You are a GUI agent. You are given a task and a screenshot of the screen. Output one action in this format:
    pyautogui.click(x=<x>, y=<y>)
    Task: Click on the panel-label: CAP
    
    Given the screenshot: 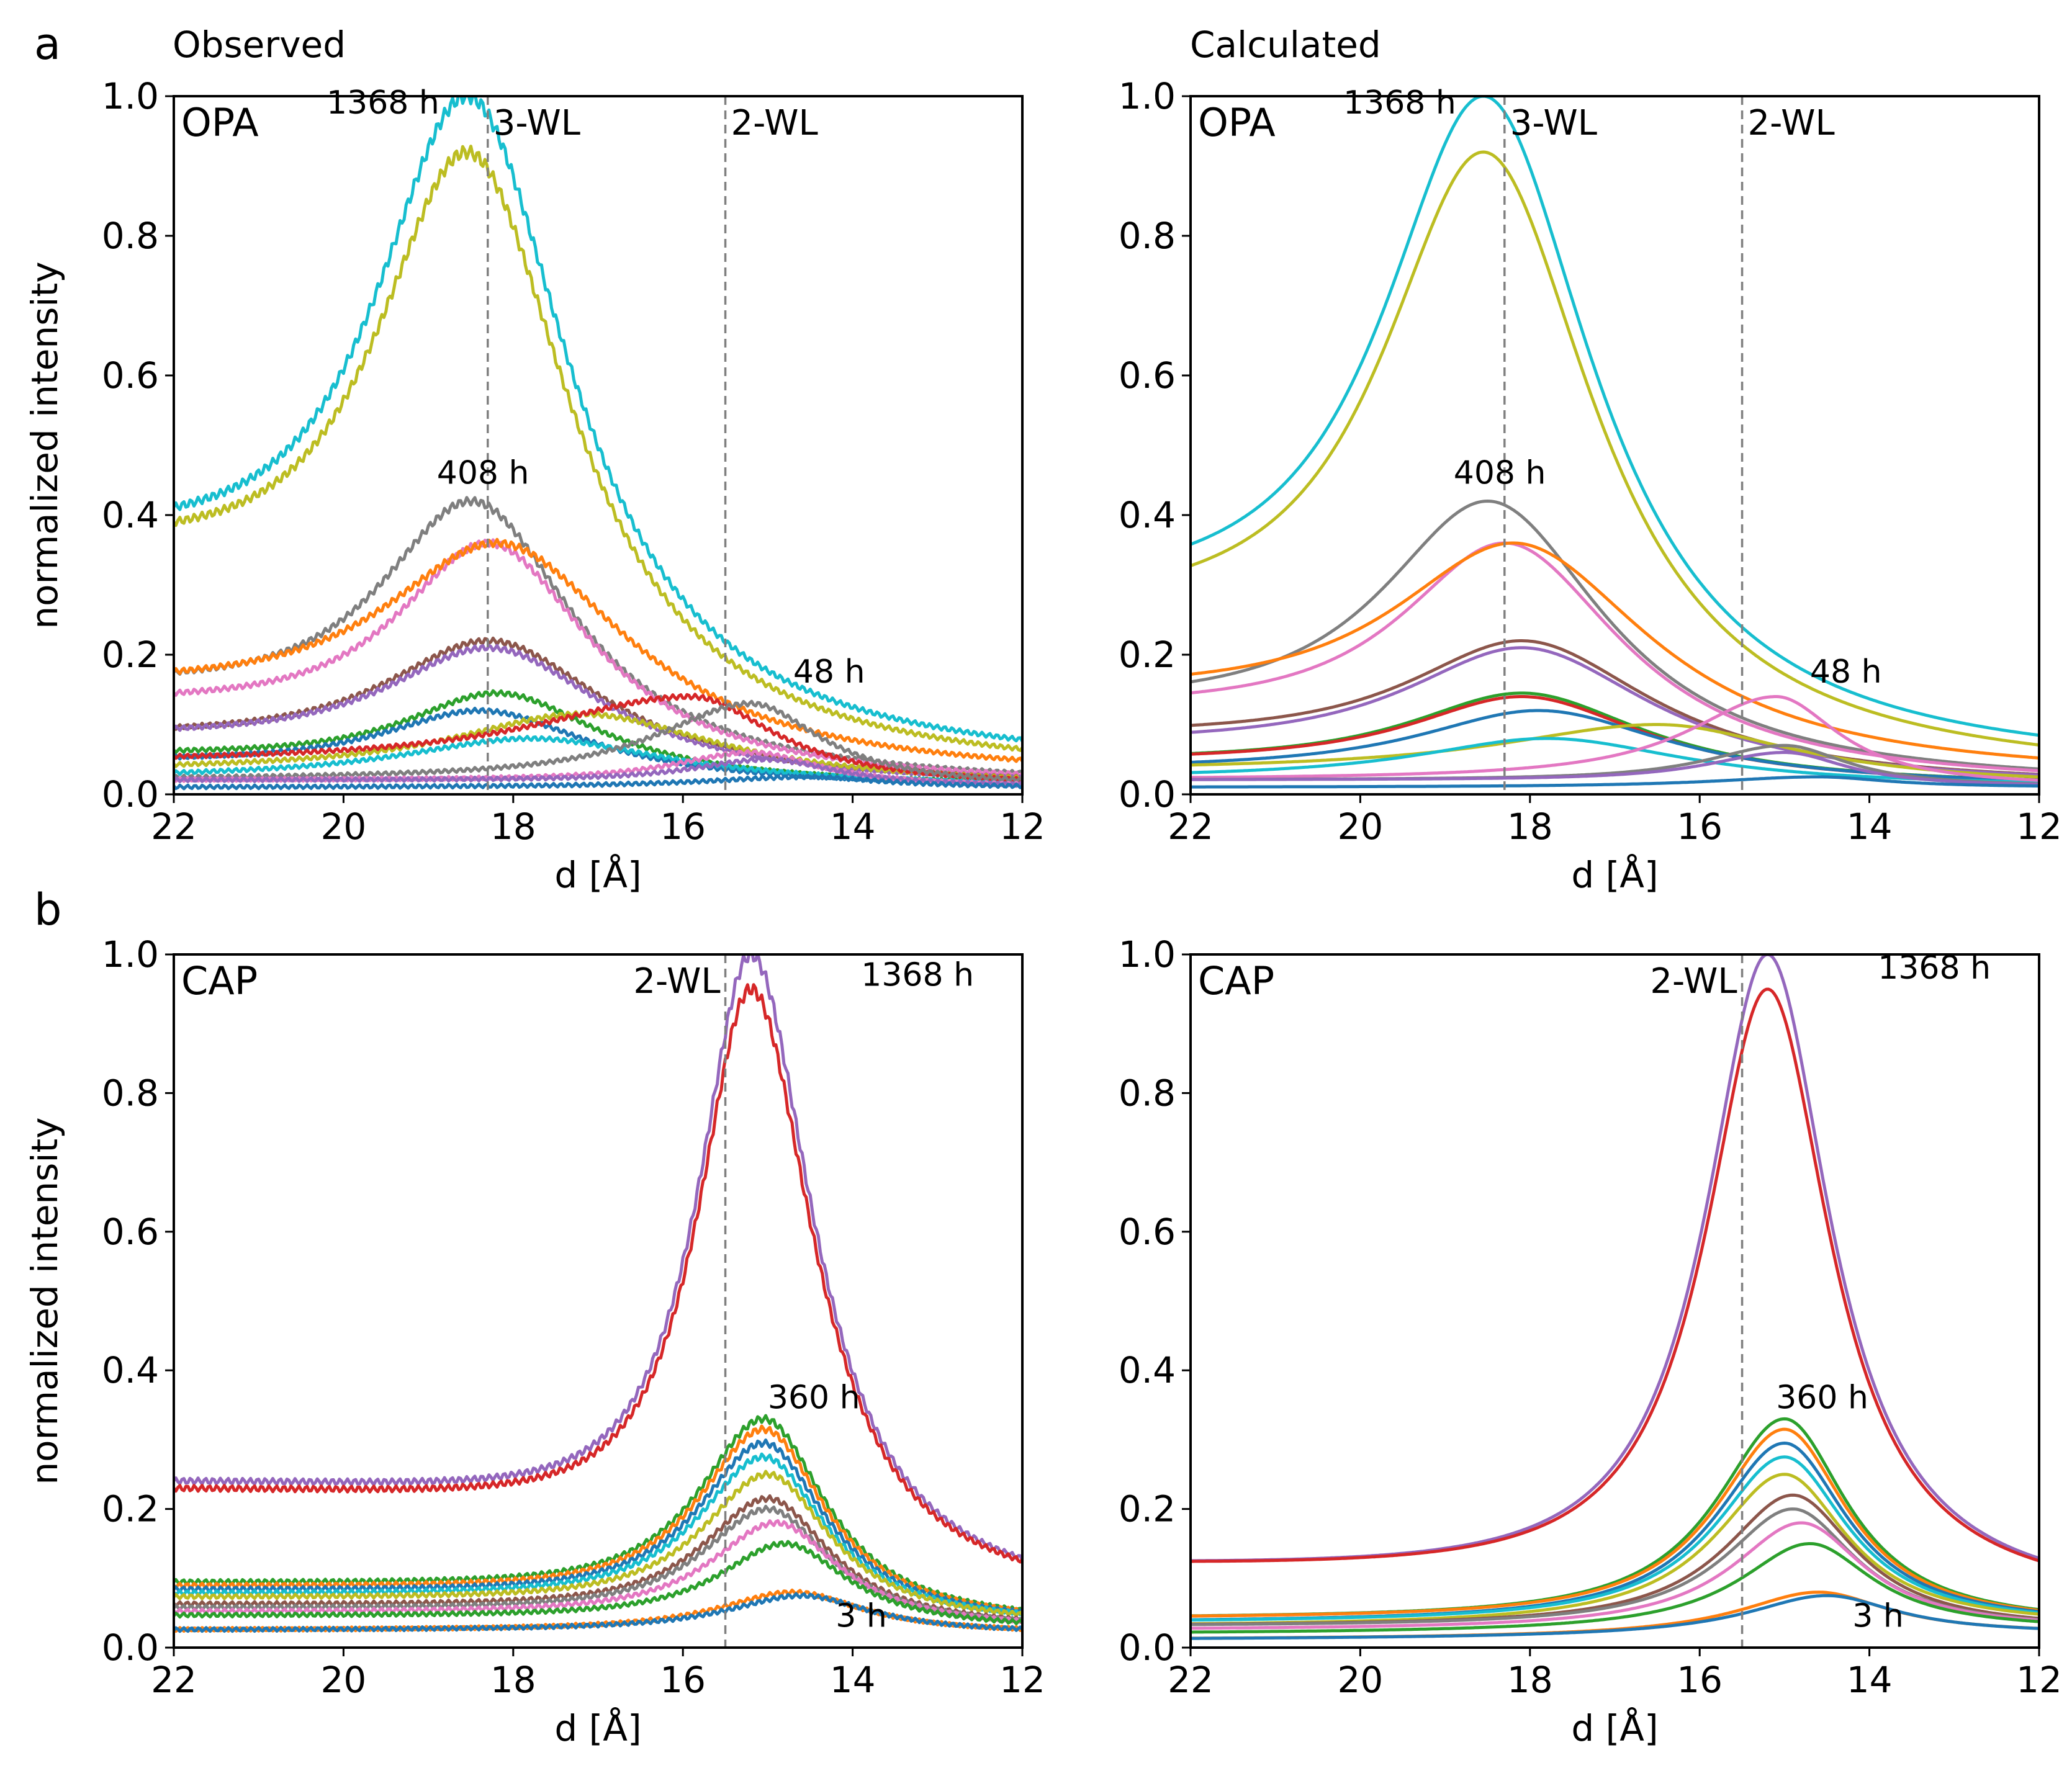 What is the action you would take?
    pyautogui.click(x=219, y=981)
    